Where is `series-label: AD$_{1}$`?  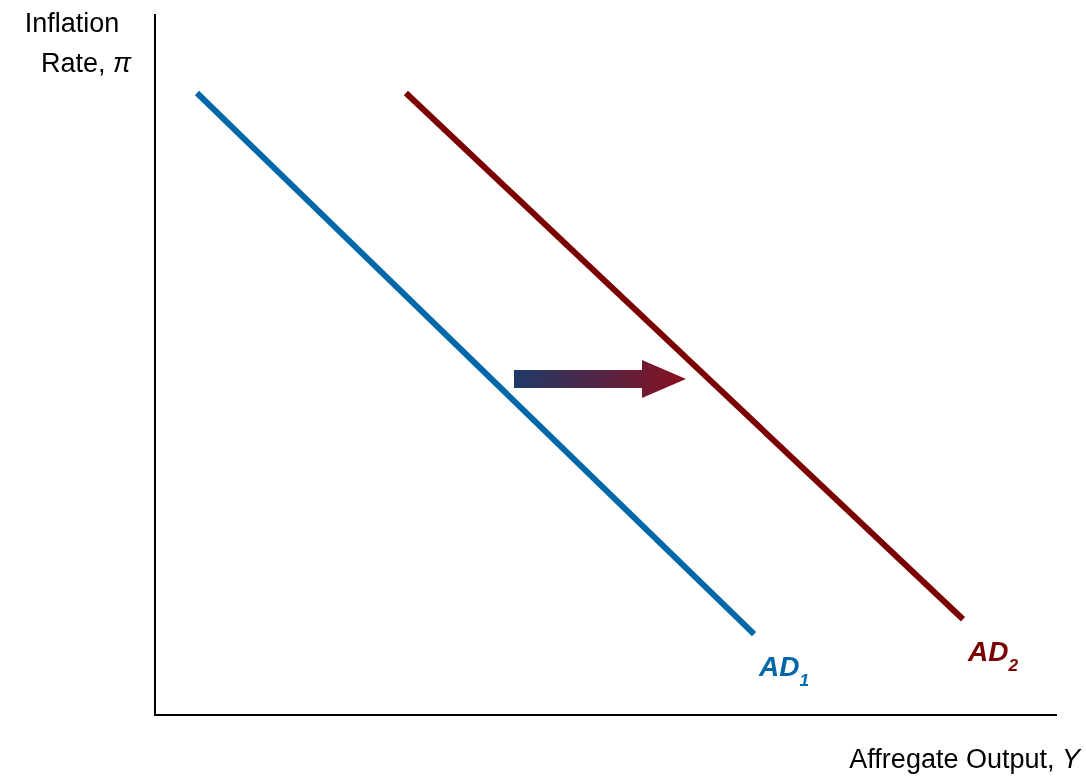
series-label: AD$_{1}$ is located at coordinates (784, 671).